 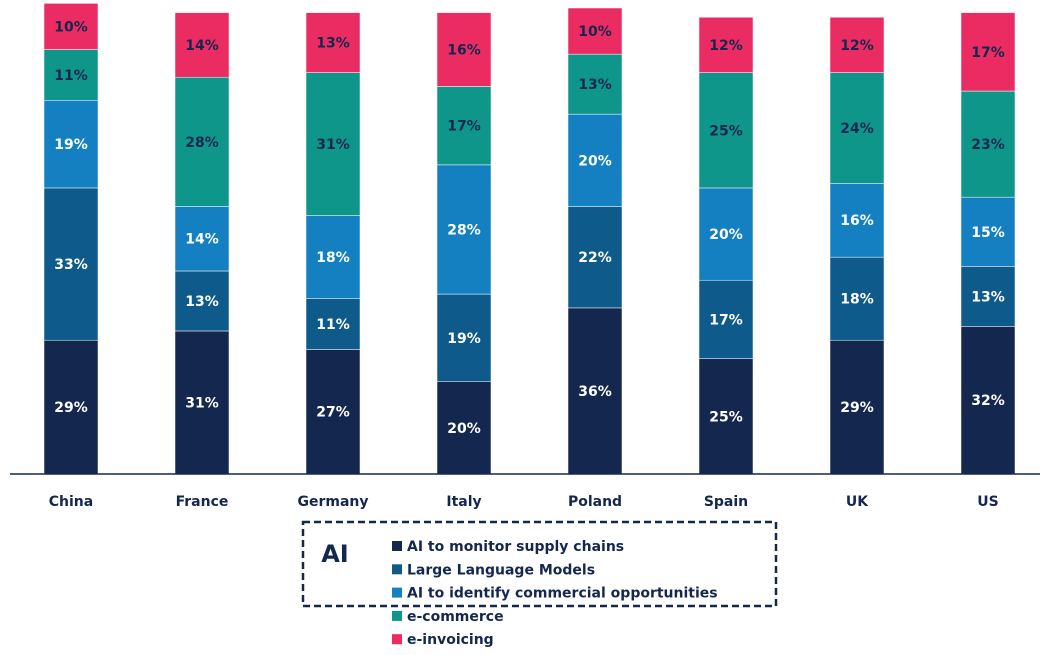 I want to click on legend-group-box, so click(x=539, y=564).